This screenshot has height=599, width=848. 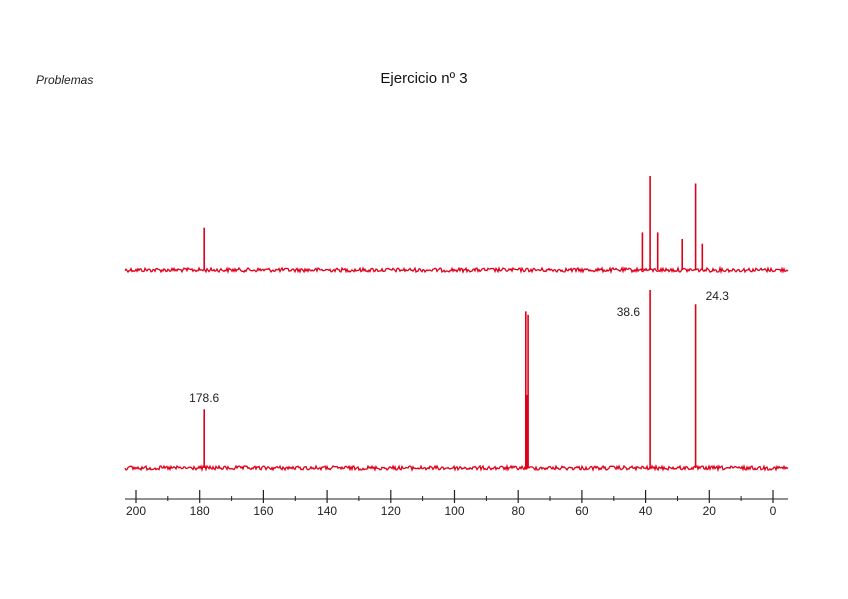 I want to click on peak-label-0: 178.6, so click(x=204, y=398).